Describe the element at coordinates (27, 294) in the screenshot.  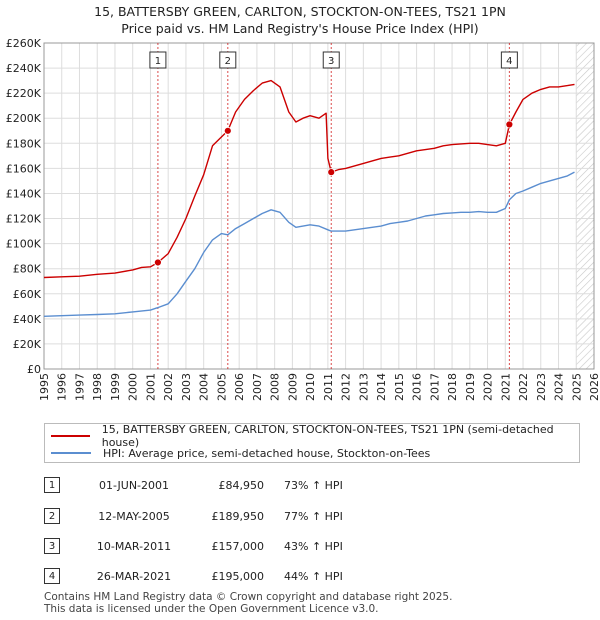
I see `y-tick-label: £60K` at that location.